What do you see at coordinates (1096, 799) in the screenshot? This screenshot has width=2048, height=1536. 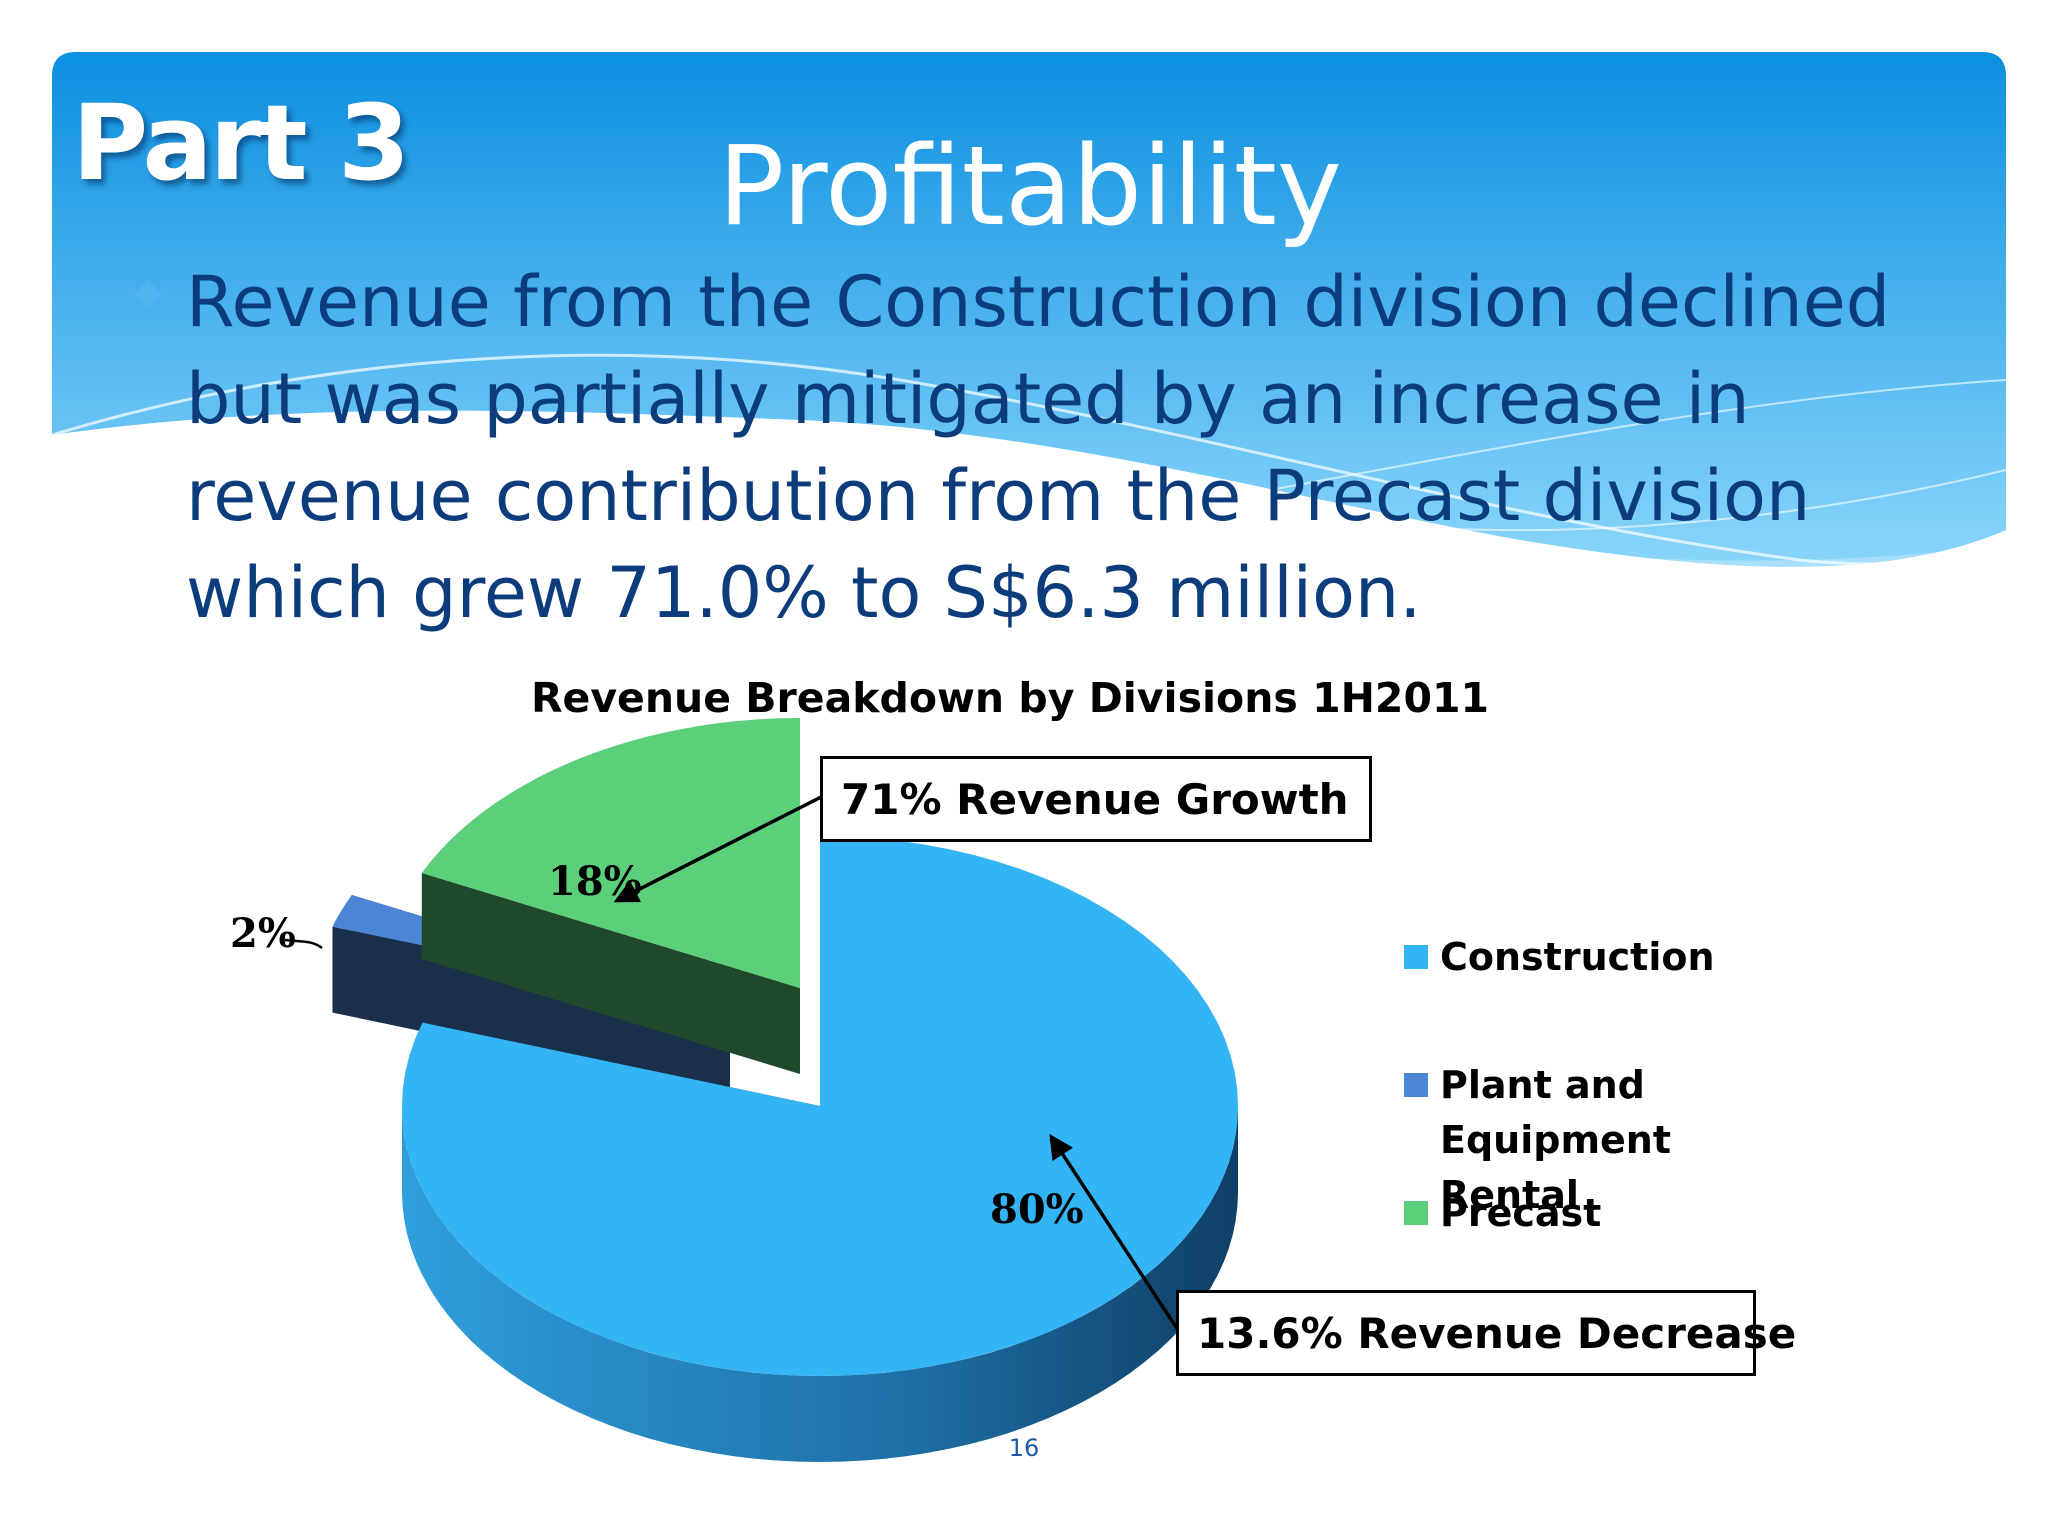 I see `callout-precast-growth: 71% Revenue Growth` at bounding box center [1096, 799].